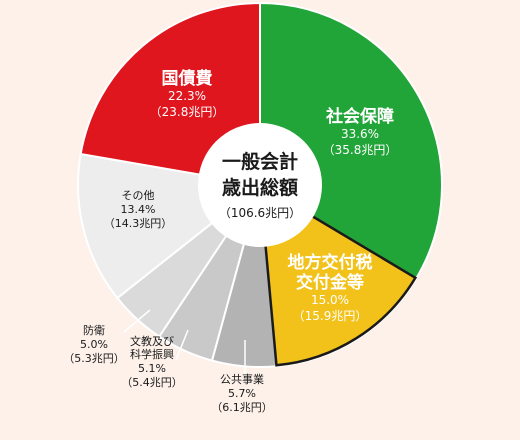  I want to click on slice-label-national-debt-amount: （23.8兆円）, so click(187, 112).